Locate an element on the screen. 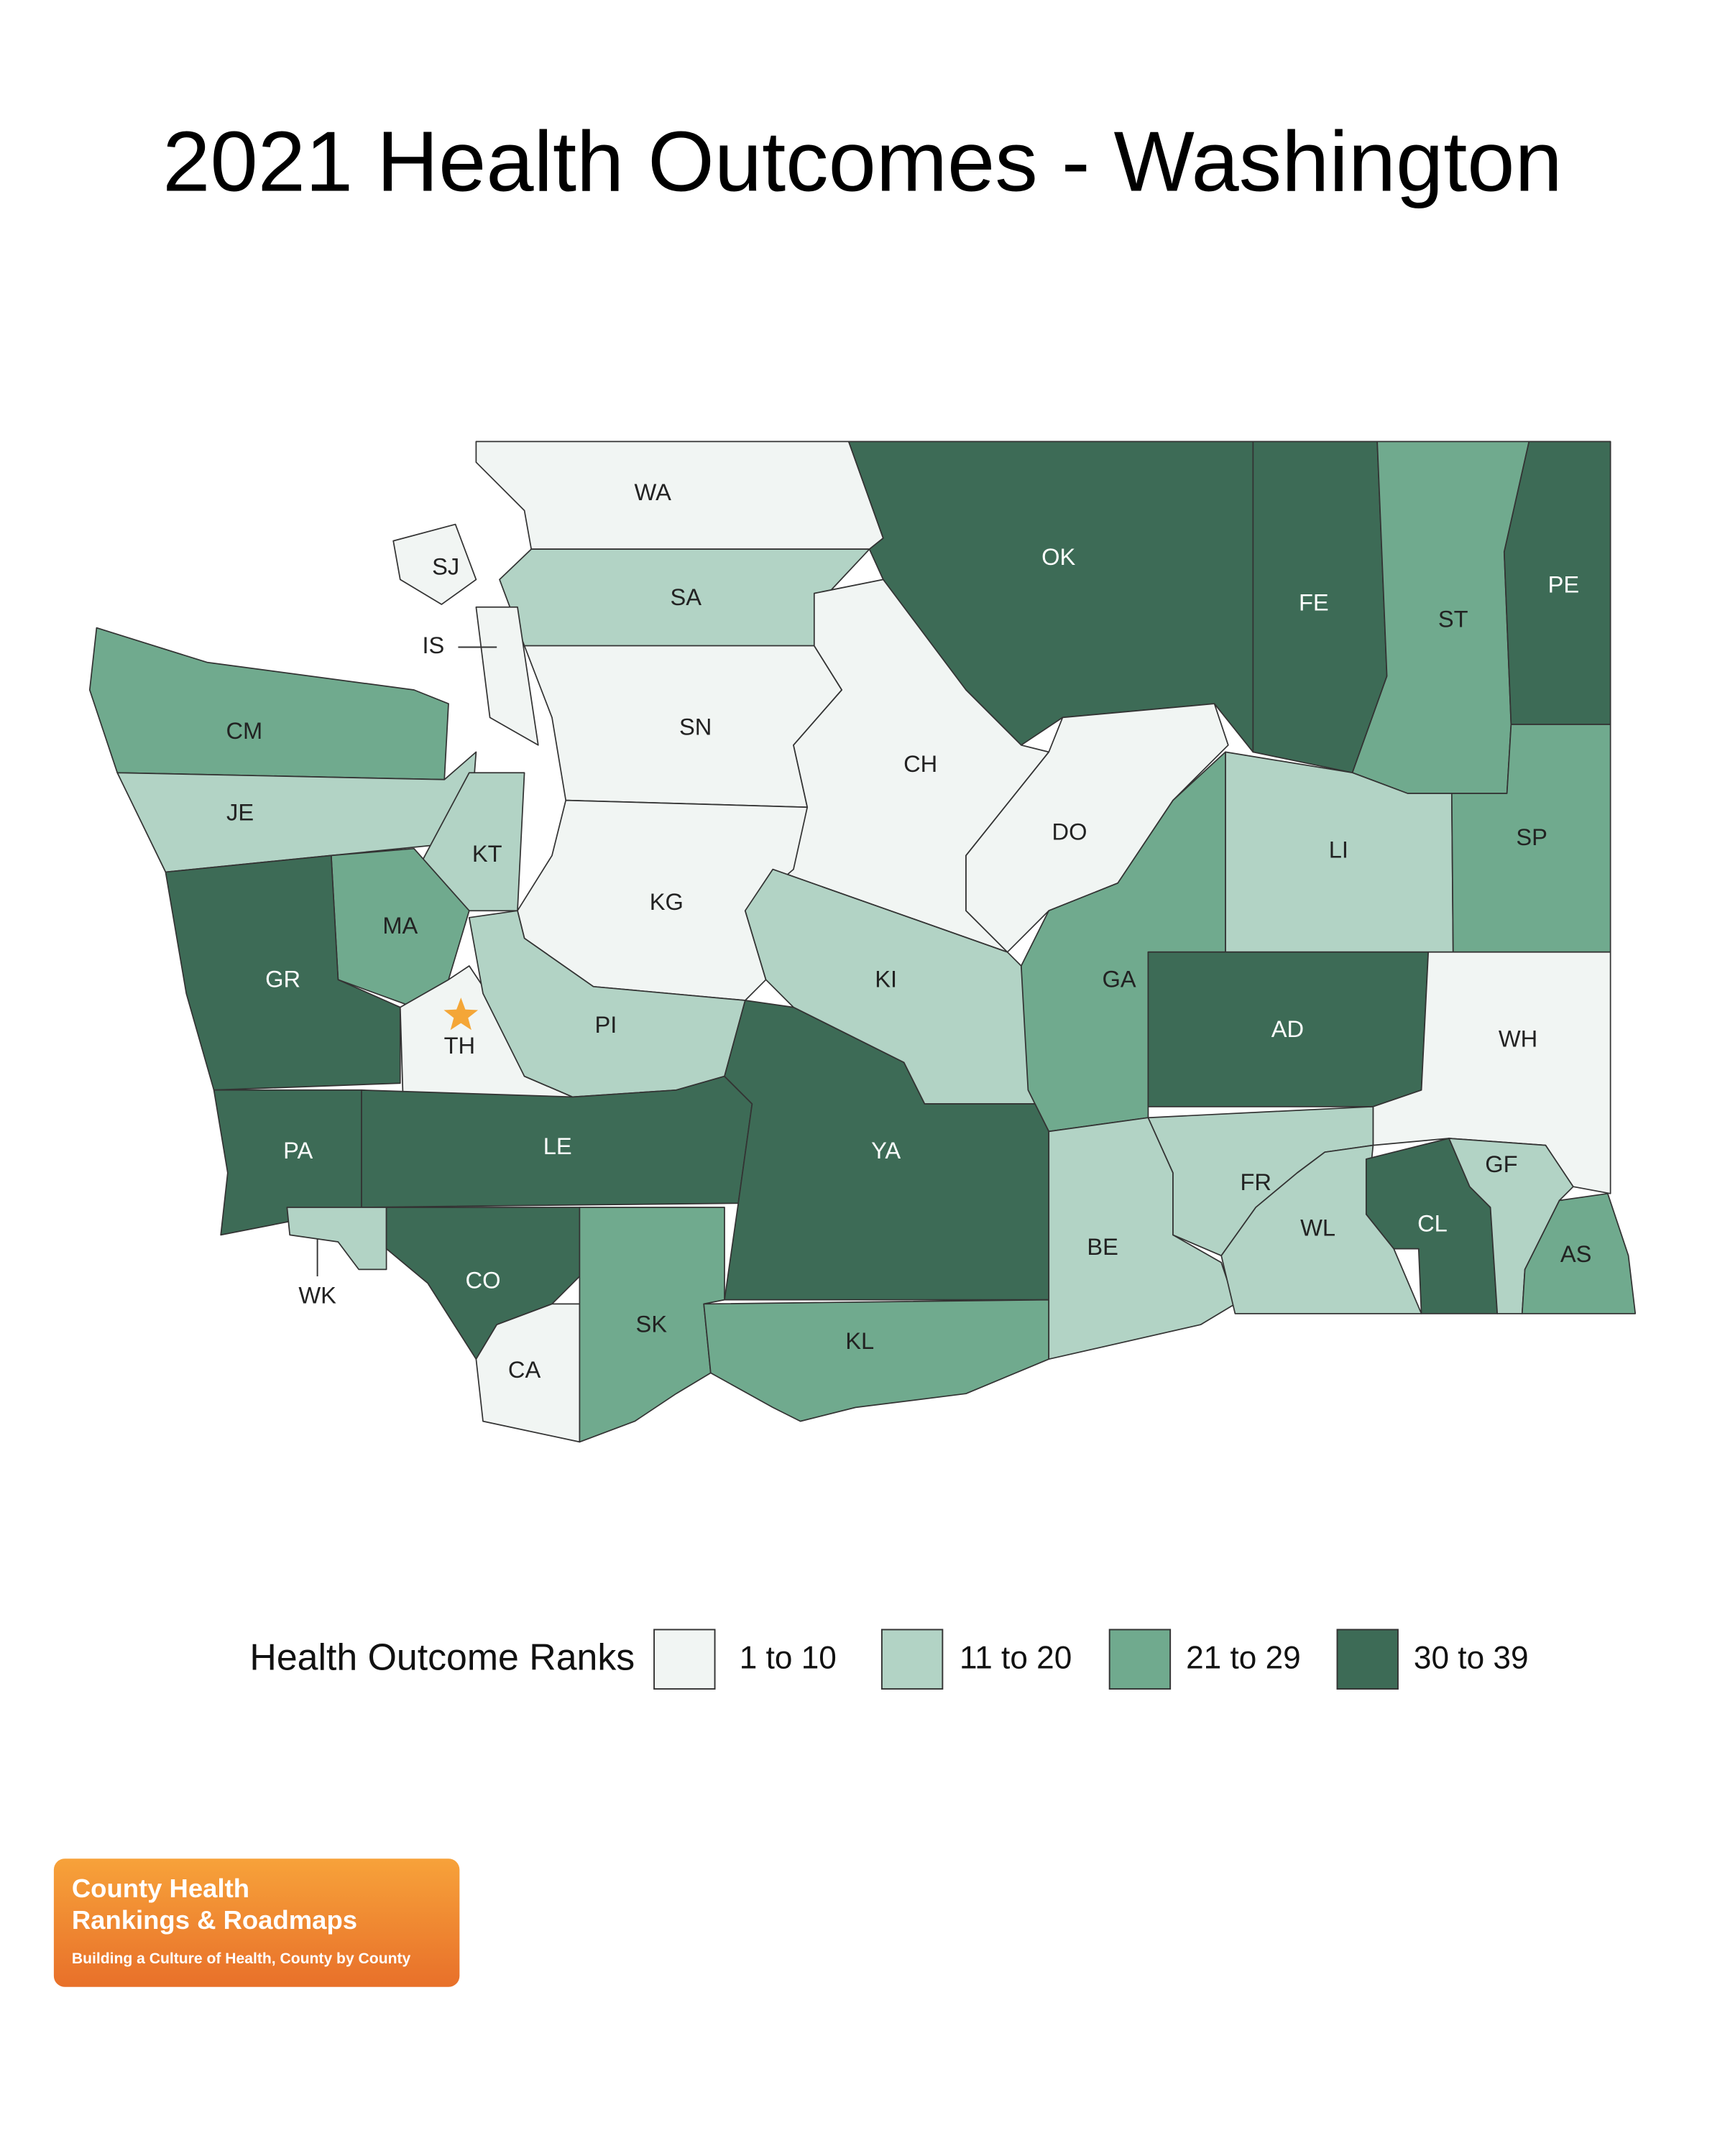 This screenshot has height=2156, width=1725. county-label: KL is located at coordinates (859, 1340).